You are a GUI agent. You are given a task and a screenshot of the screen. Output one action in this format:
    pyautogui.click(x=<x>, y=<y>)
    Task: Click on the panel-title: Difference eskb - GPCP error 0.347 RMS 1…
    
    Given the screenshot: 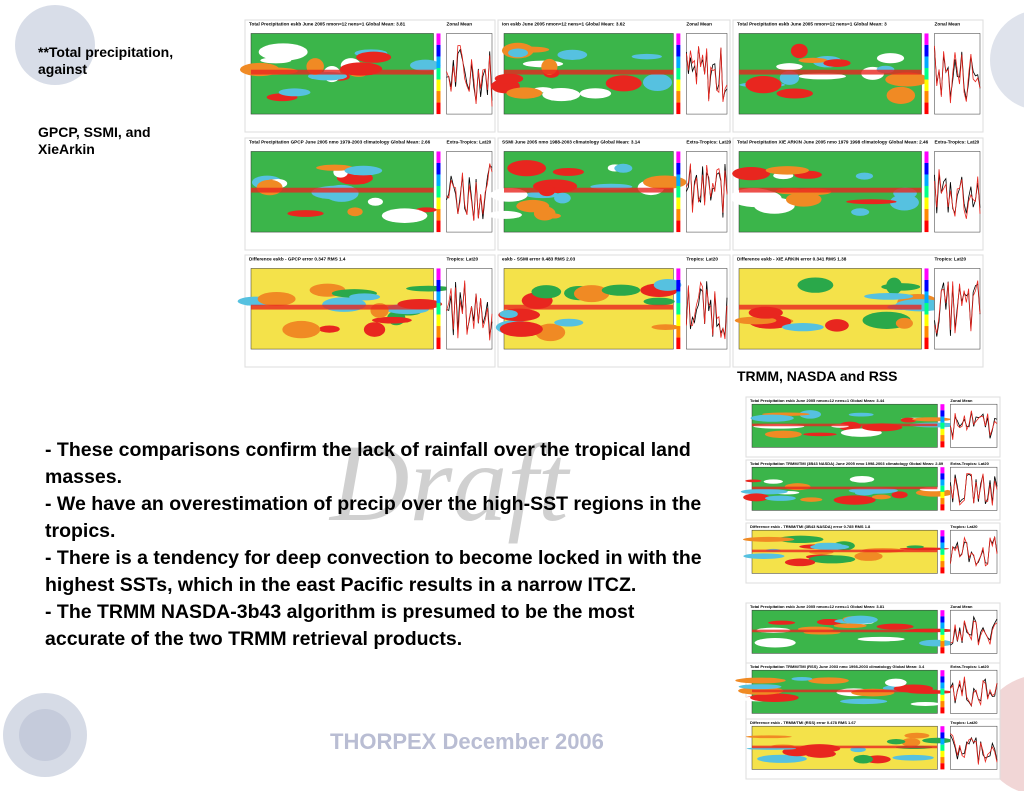 What is the action you would take?
    pyautogui.click(x=297, y=259)
    